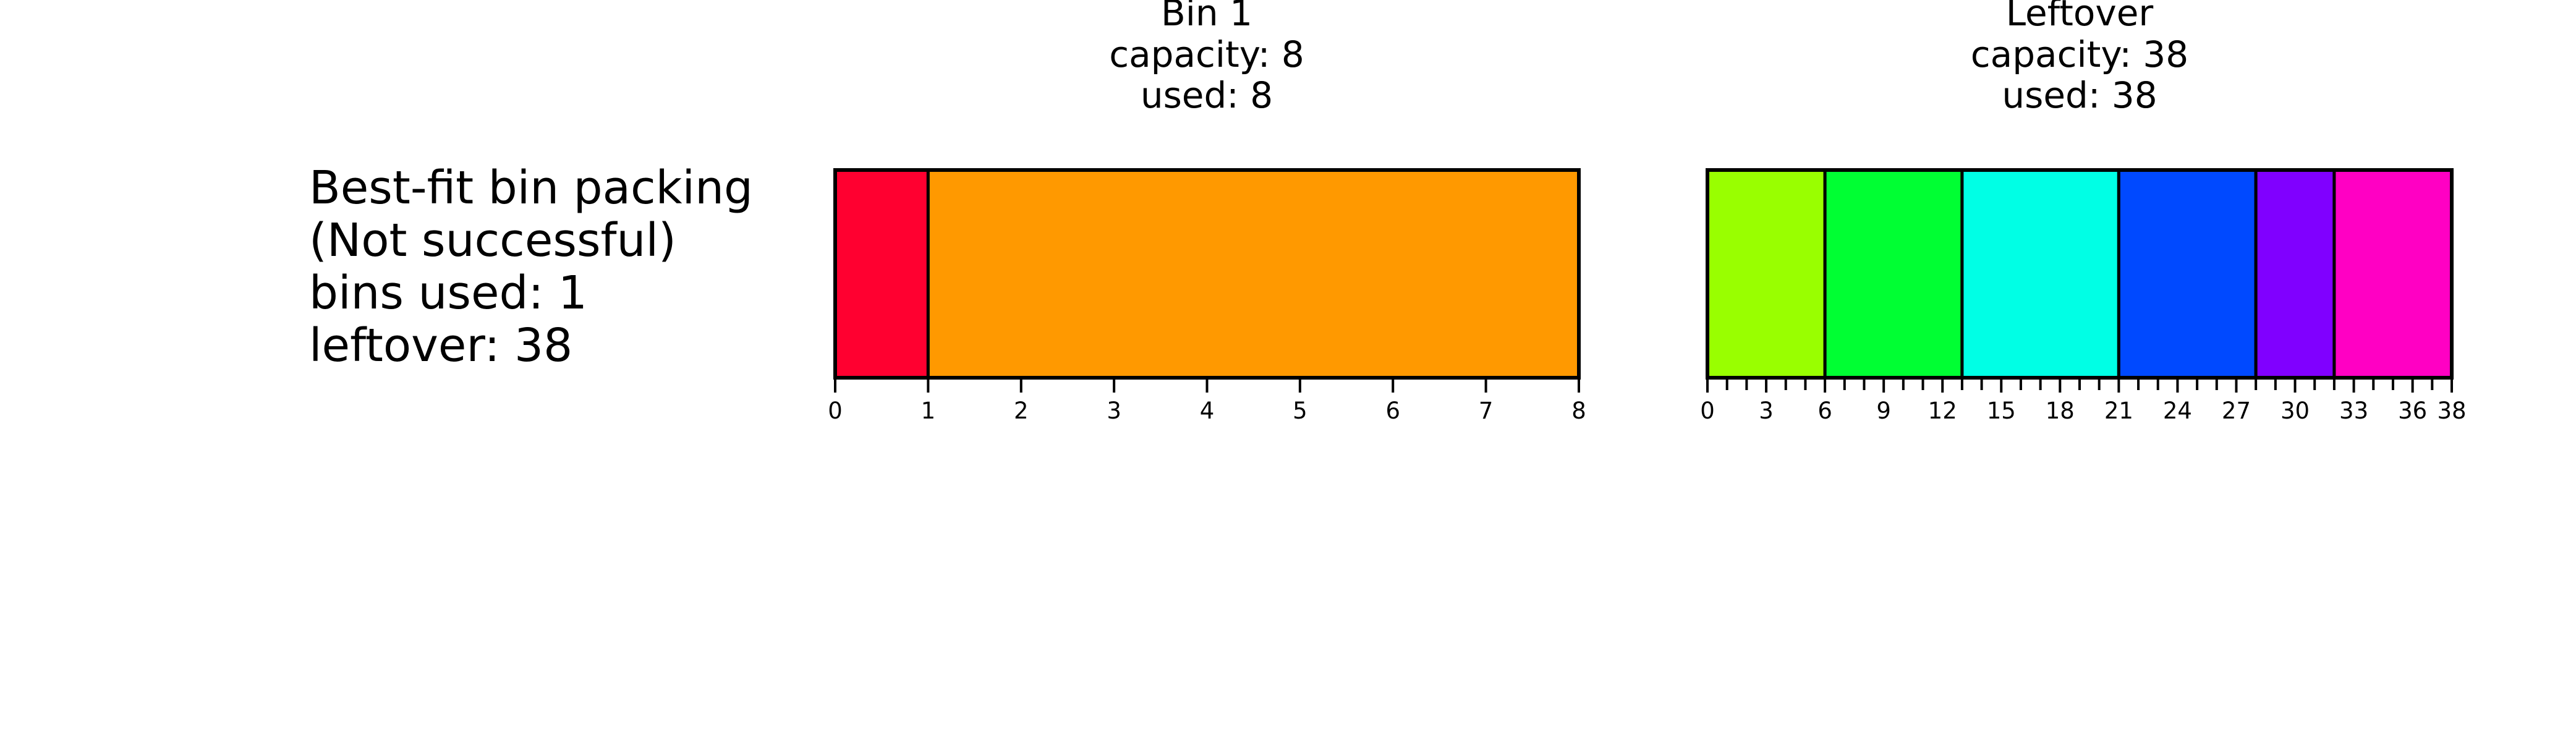  Describe the element at coordinates (2353, 411) in the screenshot. I see `axis-tick-label: 33` at that location.